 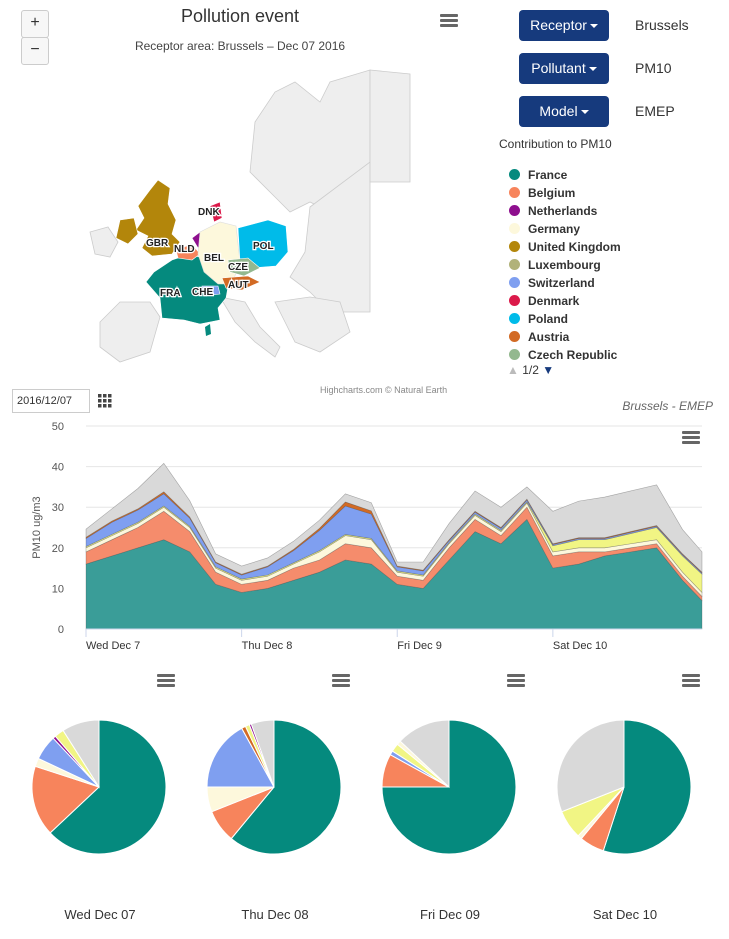 I want to click on legend-page: 1/2, so click(x=530, y=370).